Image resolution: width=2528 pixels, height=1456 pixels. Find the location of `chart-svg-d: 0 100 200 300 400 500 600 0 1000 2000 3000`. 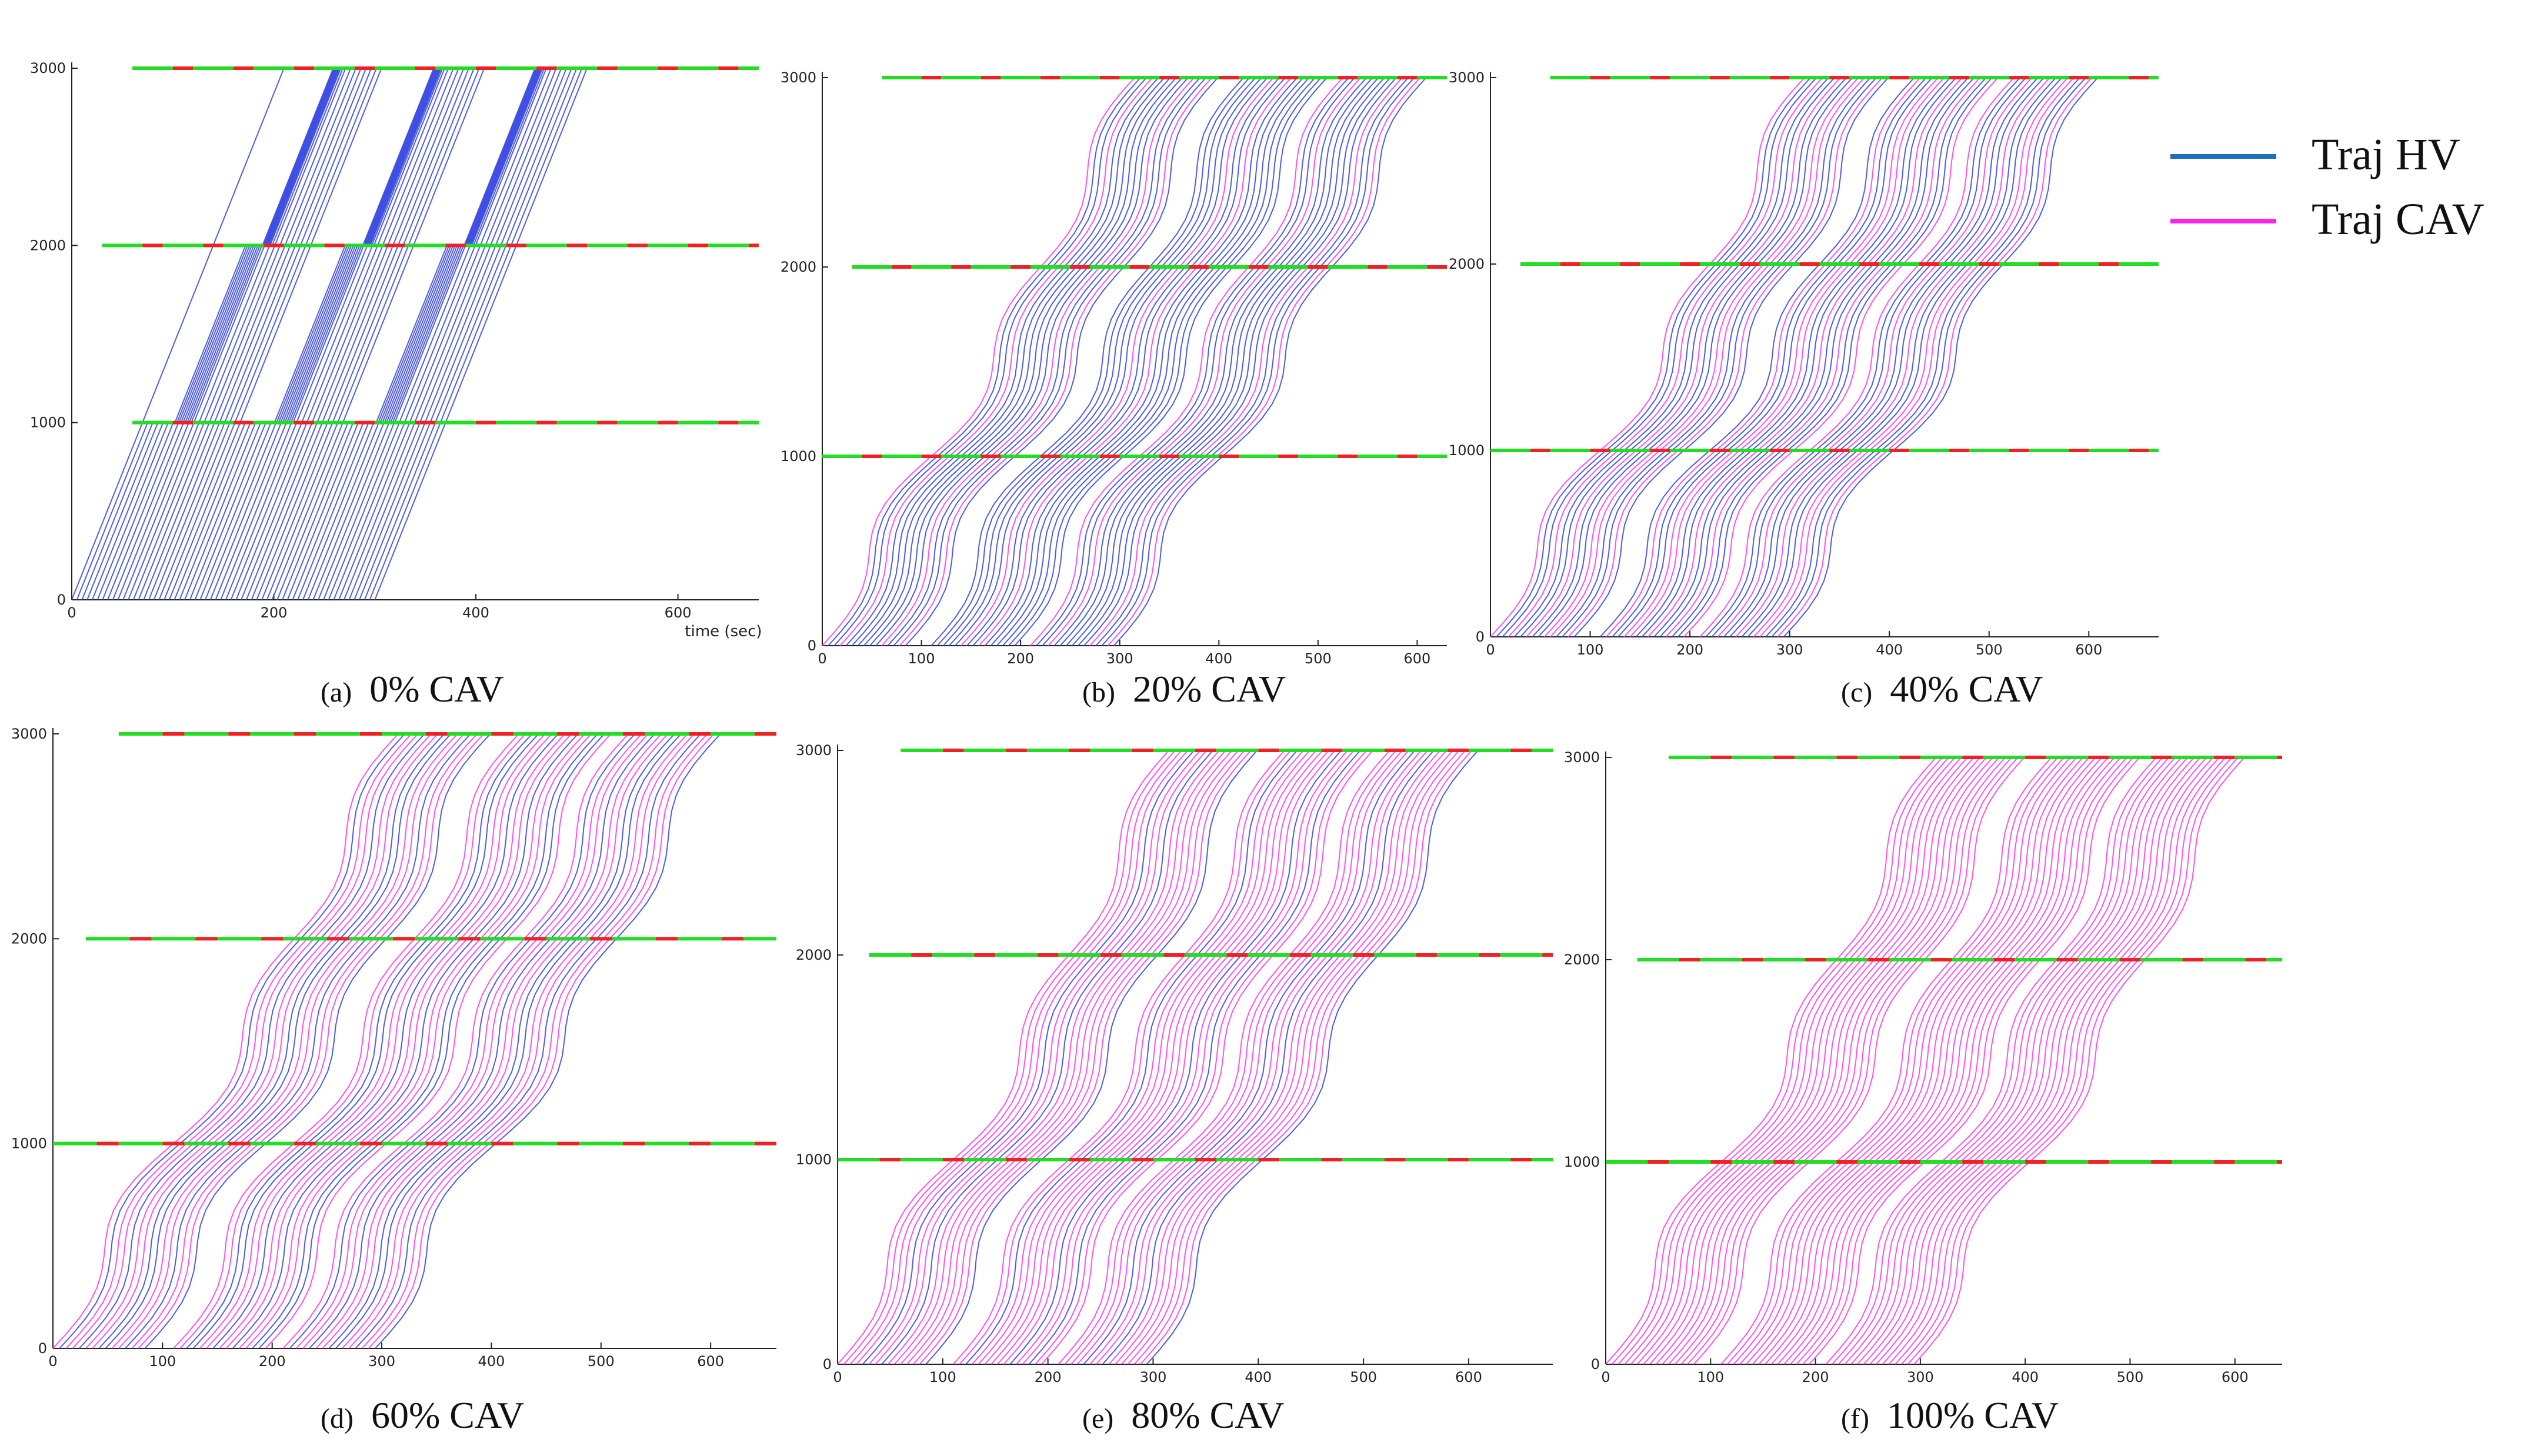

chart-svg-d: 0 100 200 300 400 500 600 0 1000 2000 3000 is located at coordinates (393, 1048).